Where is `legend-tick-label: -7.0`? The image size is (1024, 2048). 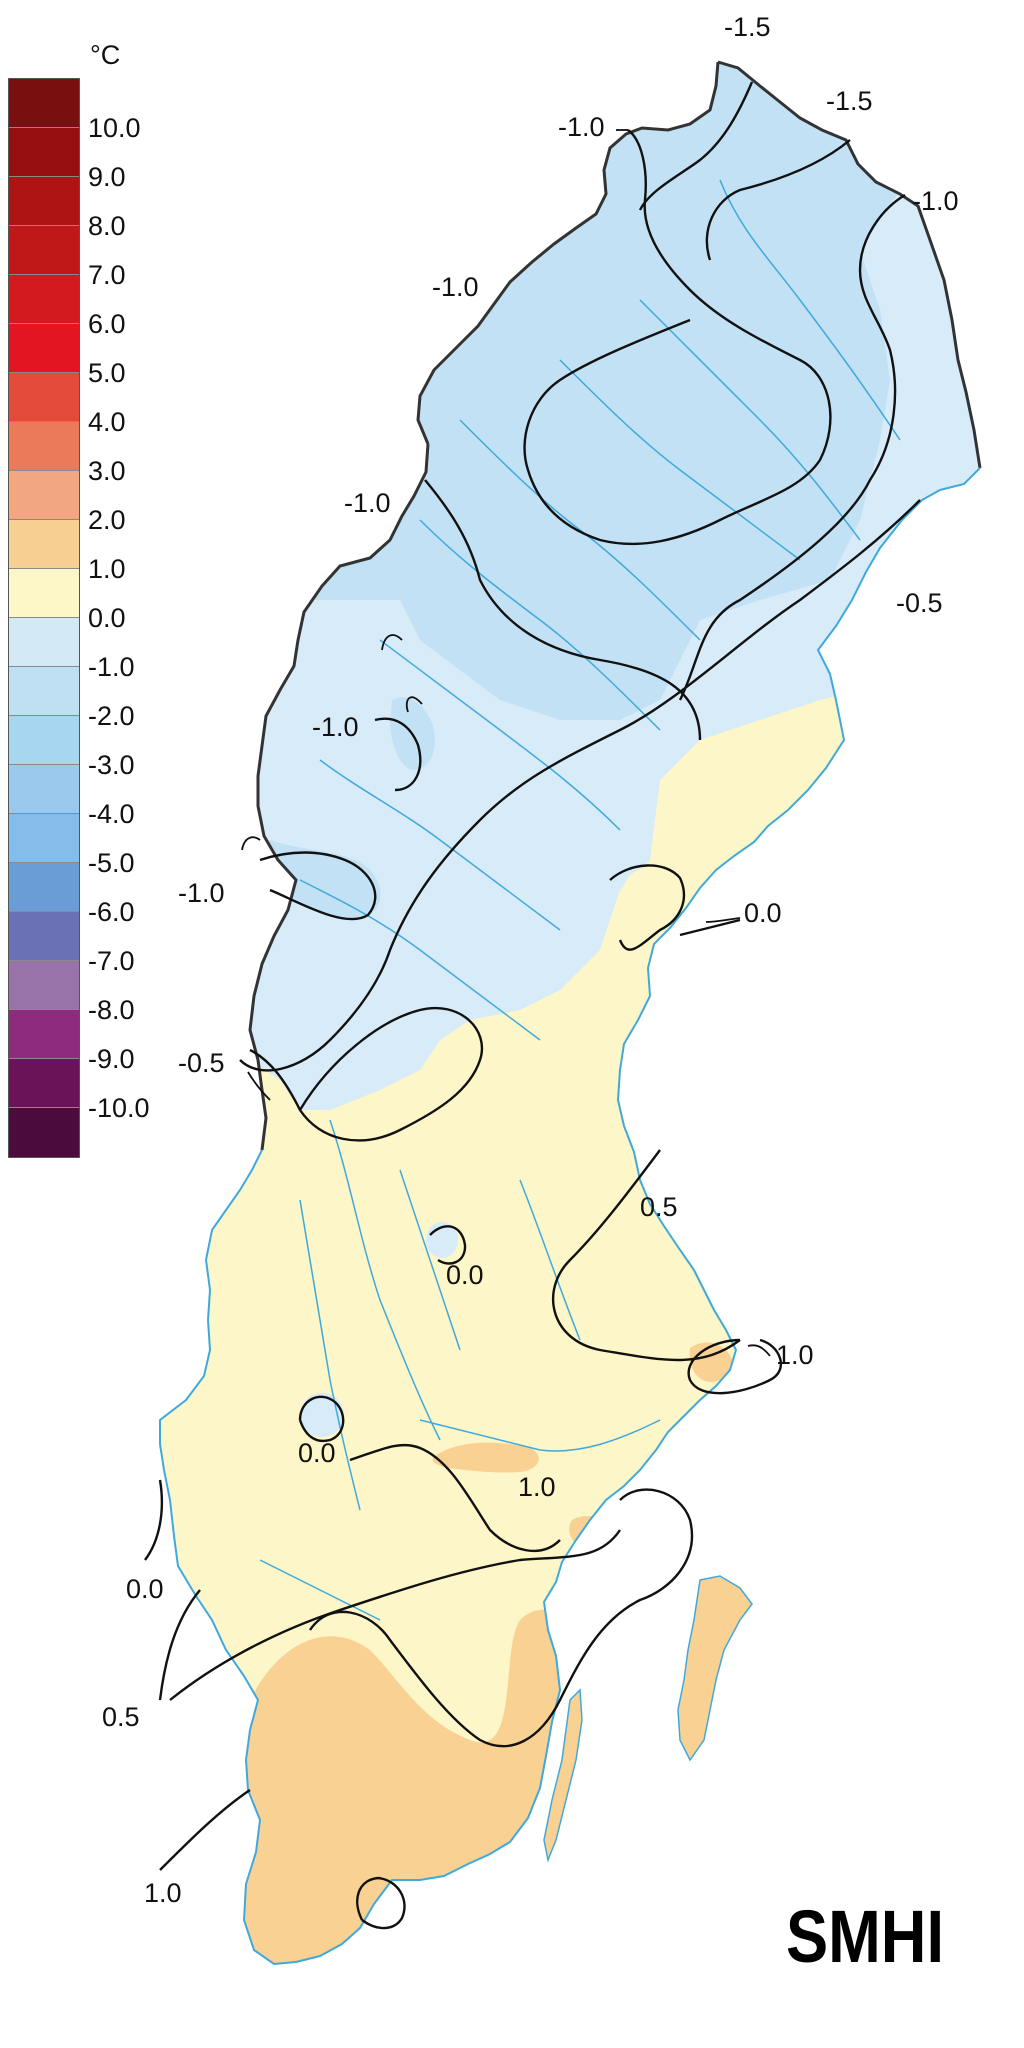 legend-tick-label: -7.0 is located at coordinates (111, 961).